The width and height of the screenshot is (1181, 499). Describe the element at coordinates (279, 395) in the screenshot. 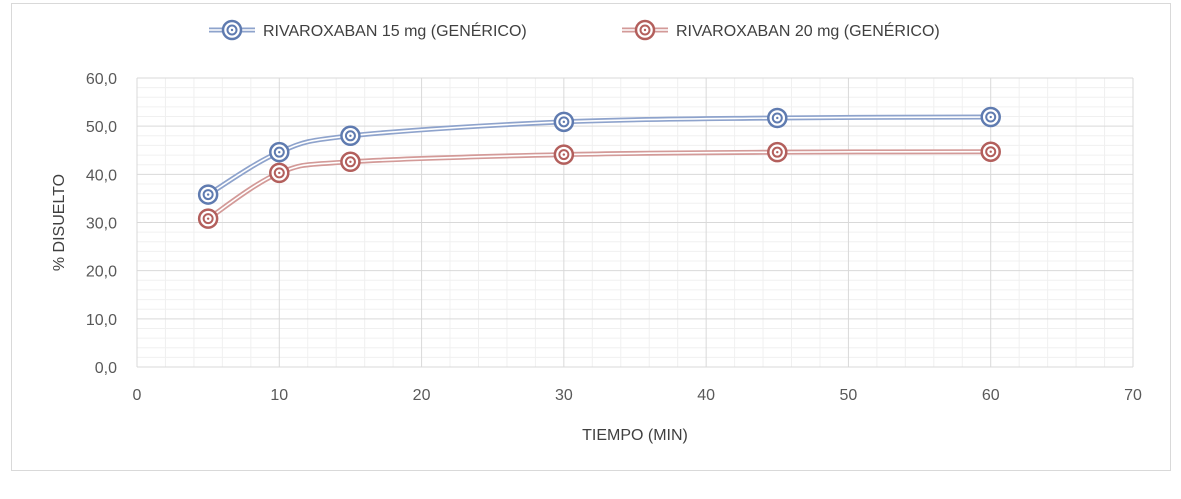

I see `x-tick-label: 10` at that location.